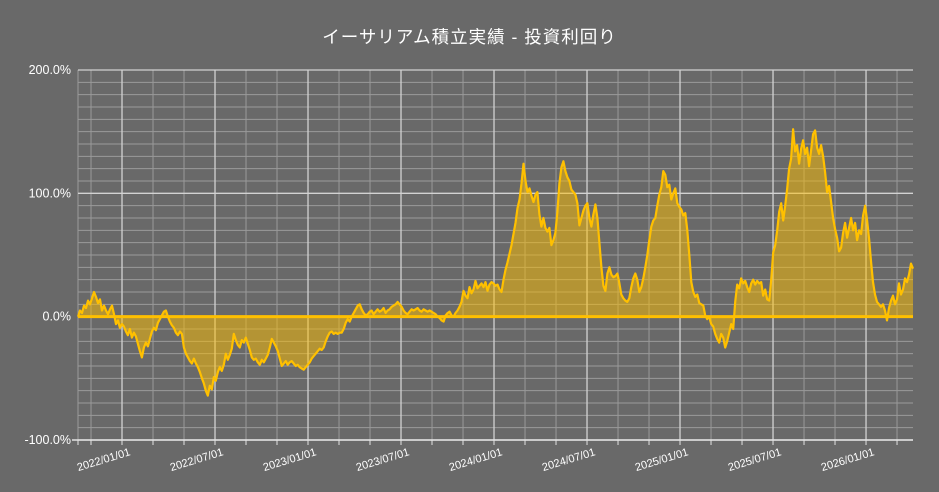 The width and height of the screenshot is (939, 492). I want to click on y-axis-labels: 200.0% 100.0% 0.0% -100.0%, so click(47, 255).